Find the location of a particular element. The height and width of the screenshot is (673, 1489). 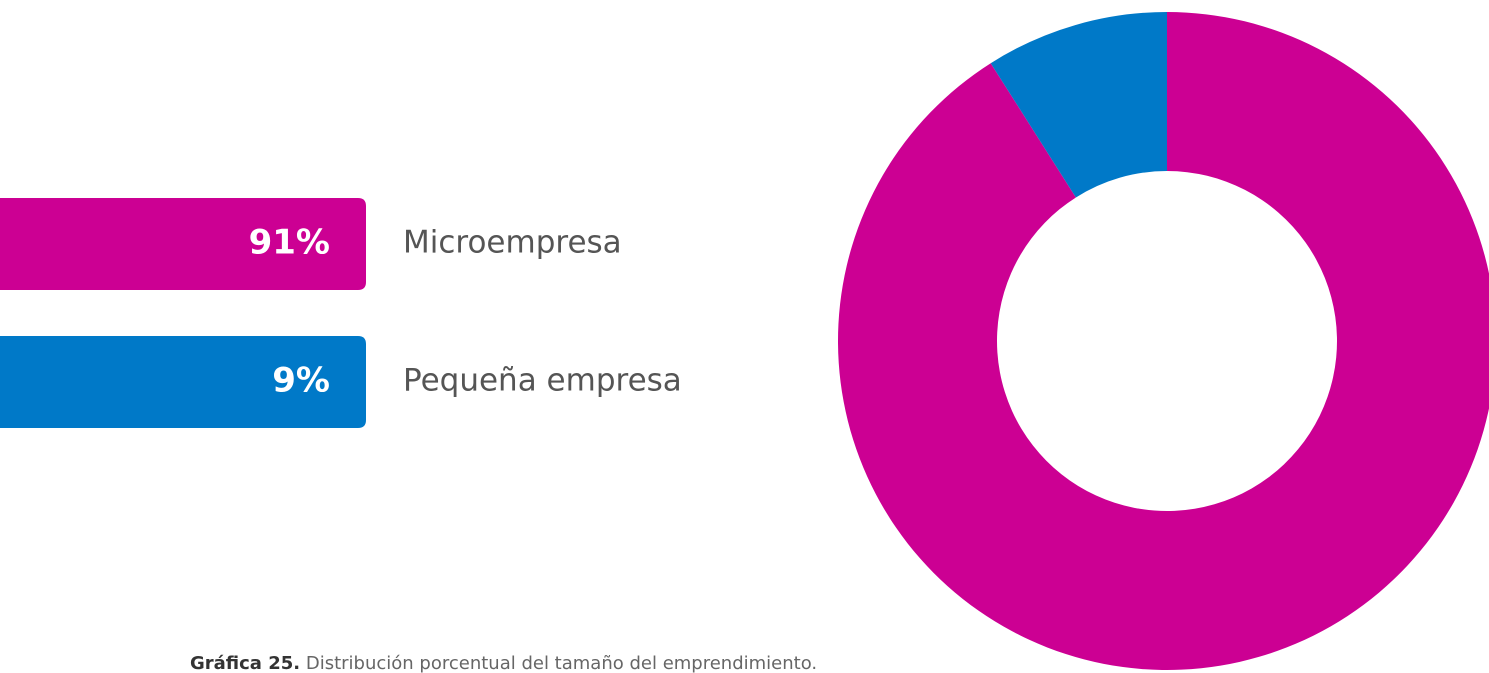

legend-value: 91% is located at coordinates (289, 243).